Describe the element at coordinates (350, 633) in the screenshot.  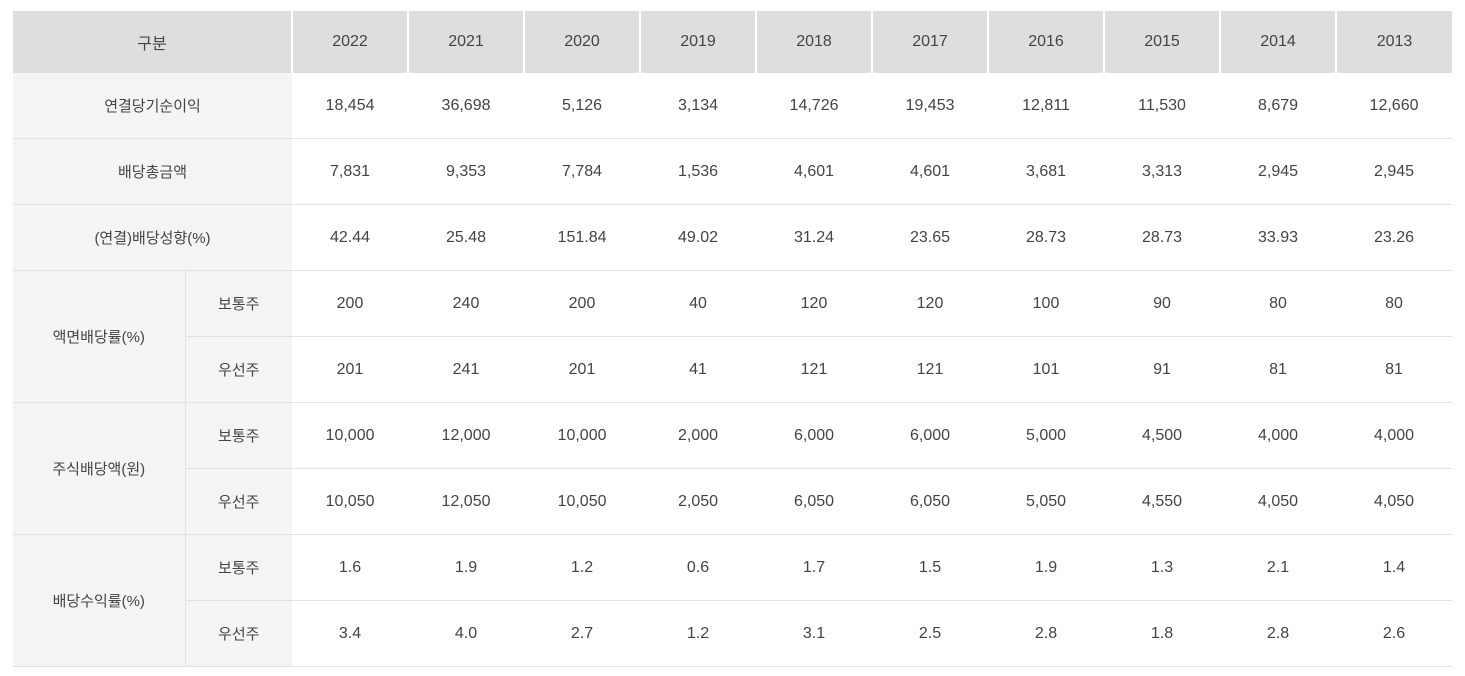
I see `cell-value: 3.4` at that location.